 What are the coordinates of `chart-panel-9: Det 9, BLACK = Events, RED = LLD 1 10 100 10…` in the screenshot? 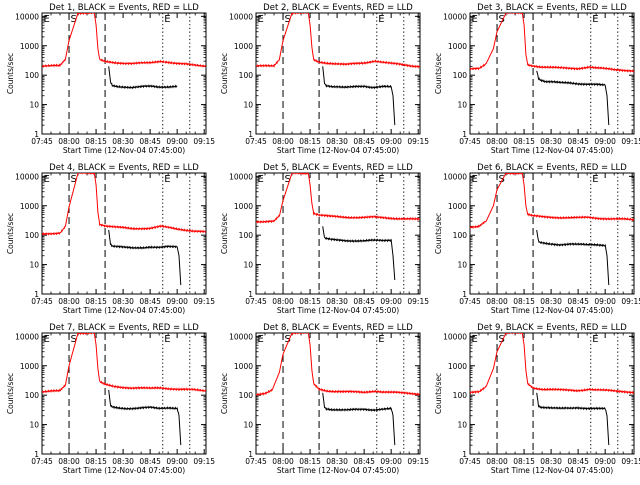 It's located at (537, 399).